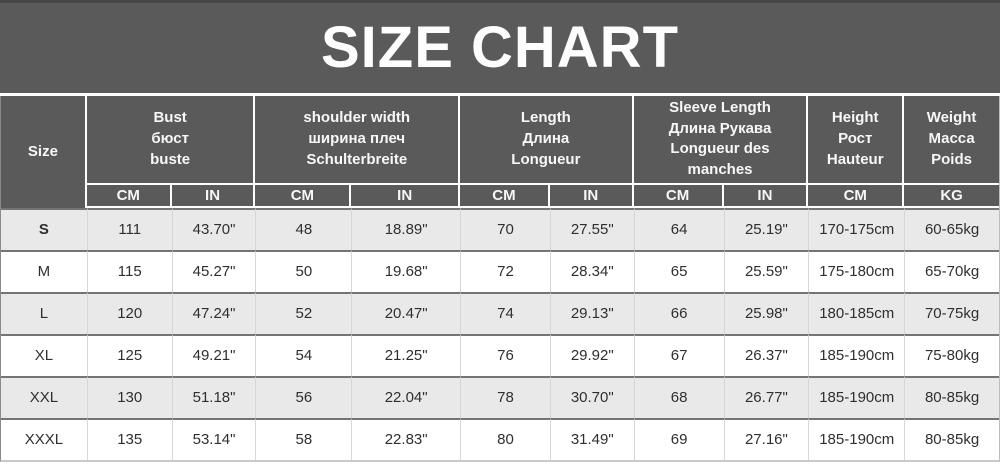 This screenshot has height=465, width=1000. I want to click on bust-in-cell: 43.70", so click(213, 228).